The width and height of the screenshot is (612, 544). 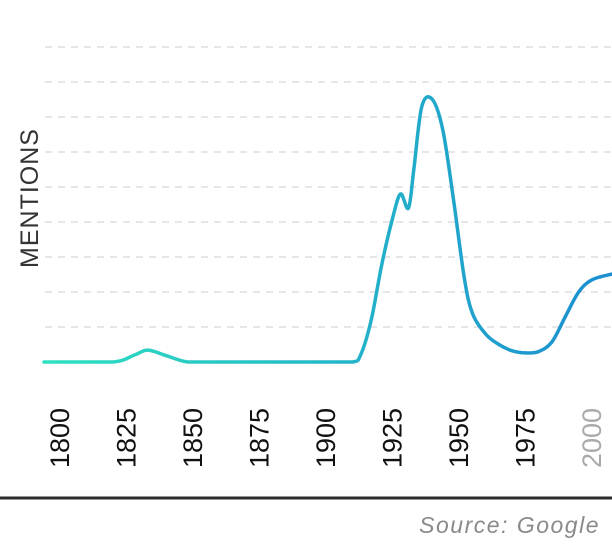 I want to click on x-tick-label: 1825, so click(x=127, y=438).